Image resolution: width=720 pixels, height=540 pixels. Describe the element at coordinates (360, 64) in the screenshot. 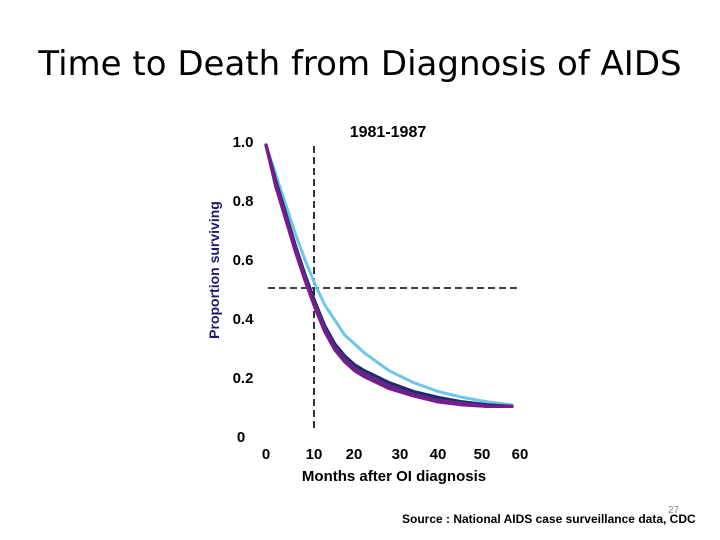

I see `slide-title: Time to Death from Diagnosis of AIDS` at that location.